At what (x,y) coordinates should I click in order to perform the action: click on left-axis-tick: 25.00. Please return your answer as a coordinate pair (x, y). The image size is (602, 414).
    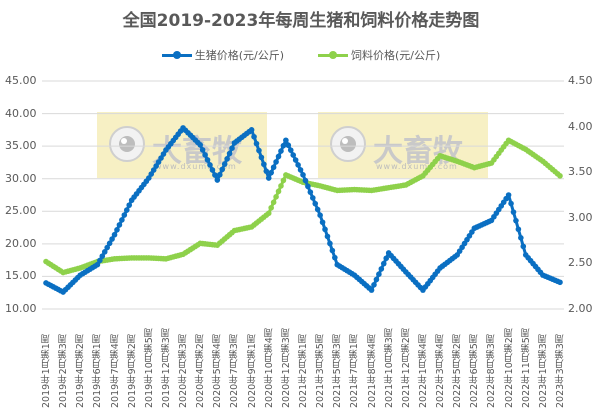
    Looking at the image, I should click on (21, 211).